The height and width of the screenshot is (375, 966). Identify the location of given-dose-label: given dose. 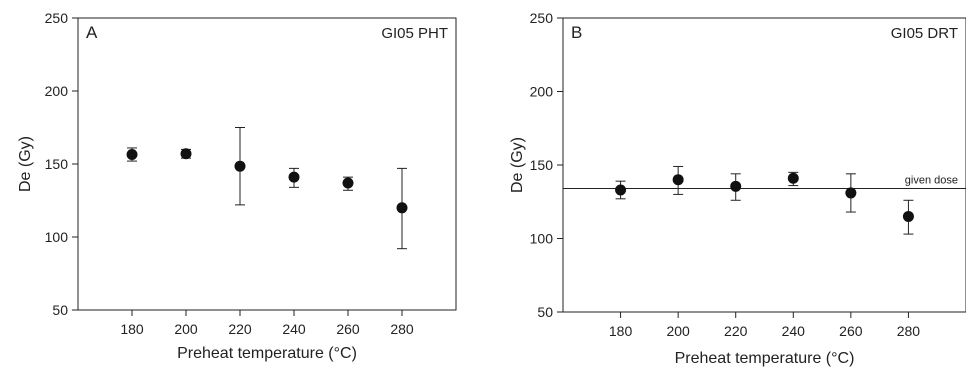
(931, 181).